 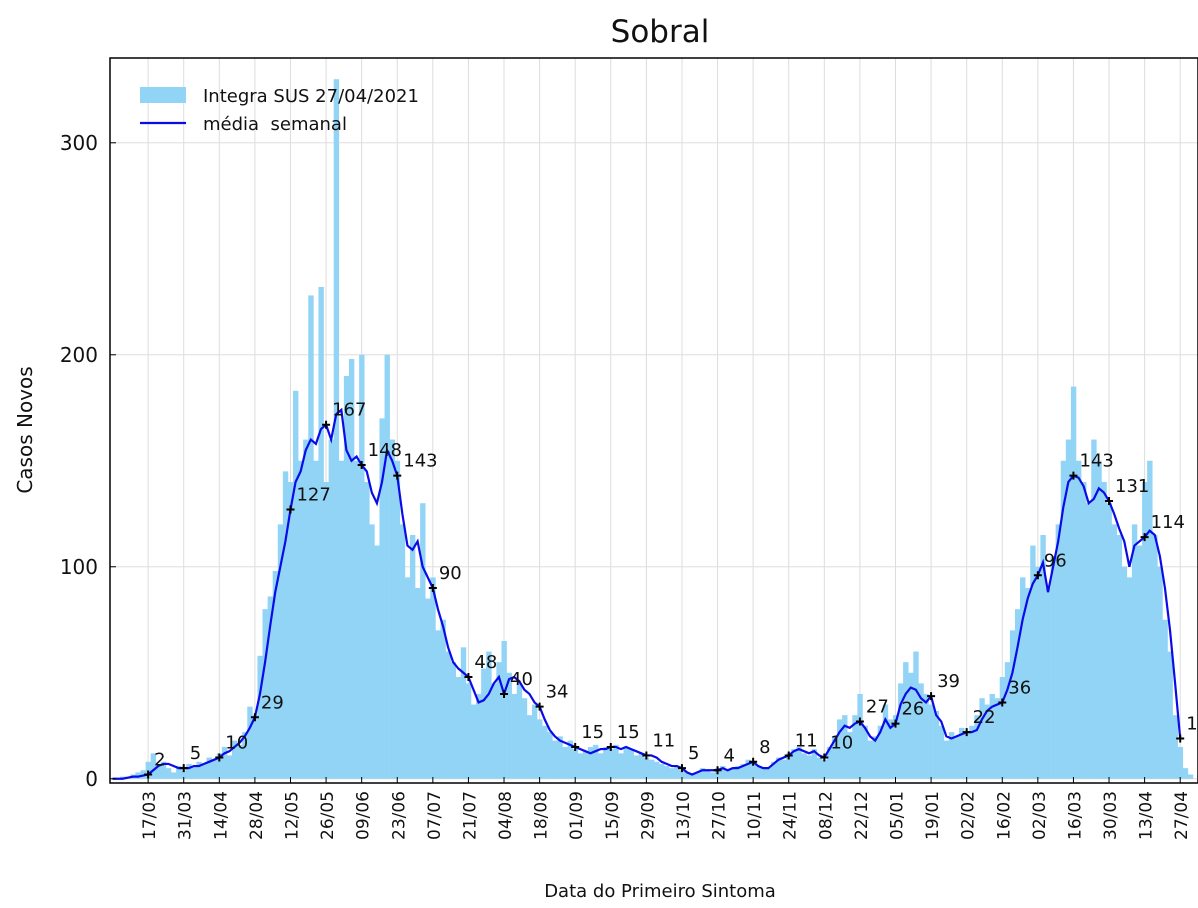 I want to click on x-tick-label: 22/12, so click(x=862, y=815).